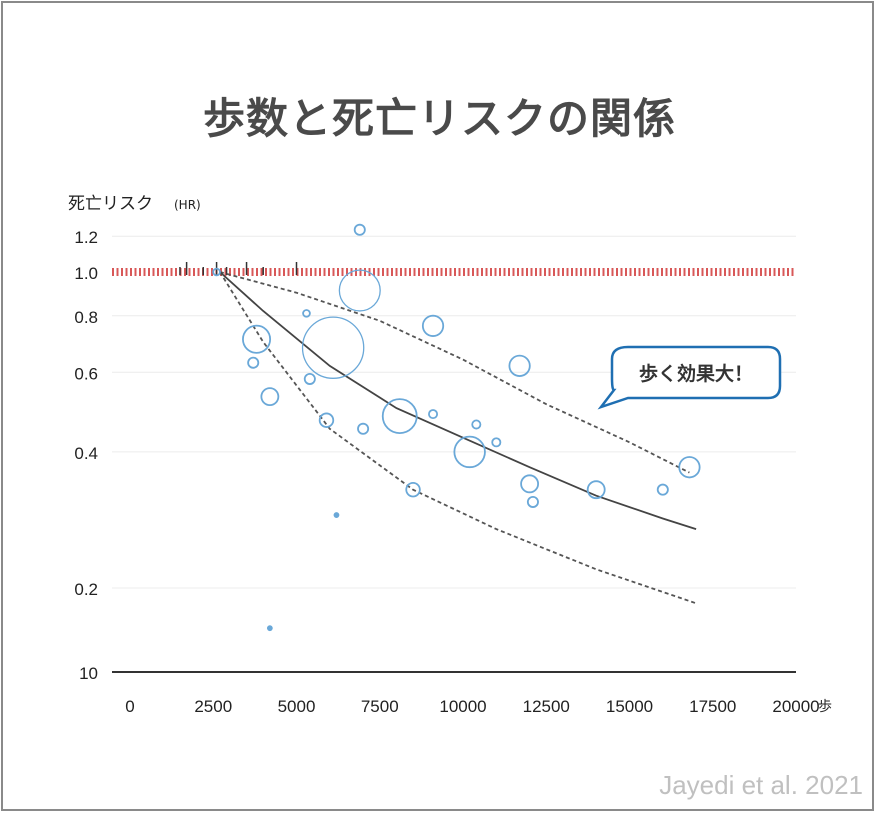 This screenshot has height=816, width=879. Describe the element at coordinates (761, 785) in the screenshot. I see `source-credit: Jayedi et al. 2021` at that location.